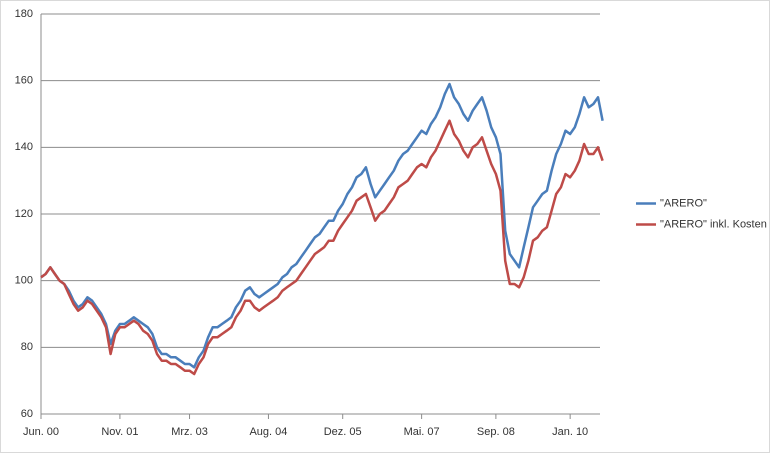 This screenshot has width=770, height=453. What do you see at coordinates (24, 81) in the screenshot?
I see `y-tick-label: 160` at bounding box center [24, 81].